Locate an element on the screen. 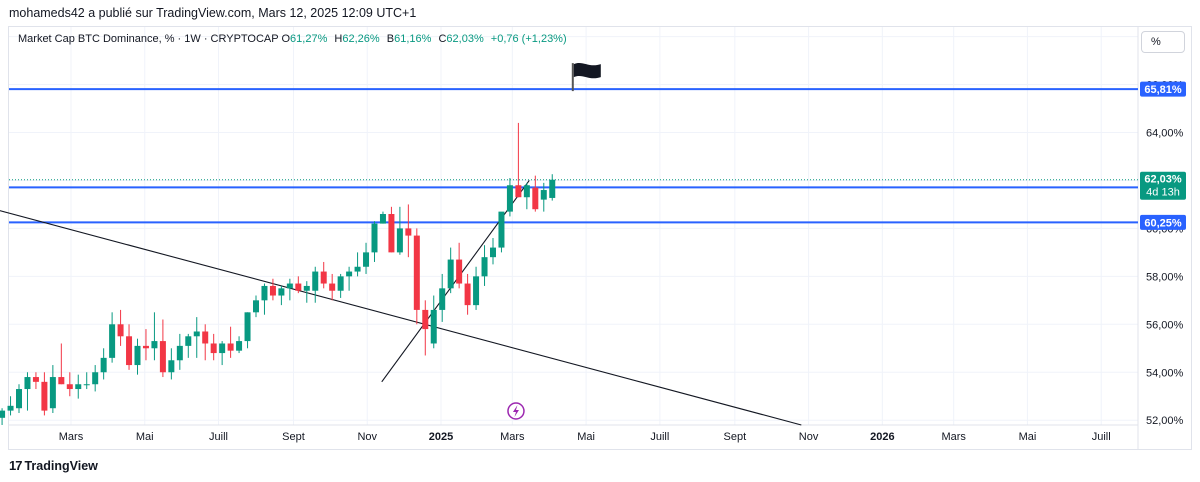 The height and width of the screenshot is (482, 1200). level-price-badge: 65,81% is located at coordinates (1163, 90).